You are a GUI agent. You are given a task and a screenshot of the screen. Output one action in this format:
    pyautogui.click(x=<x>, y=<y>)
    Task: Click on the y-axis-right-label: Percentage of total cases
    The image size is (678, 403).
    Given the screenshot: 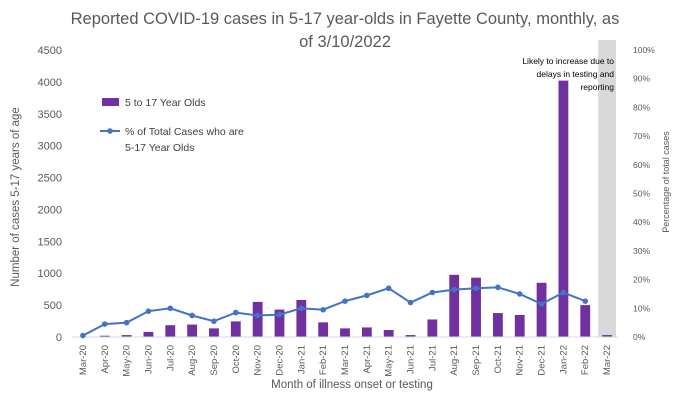 What is the action you would take?
    pyautogui.click(x=666, y=182)
    